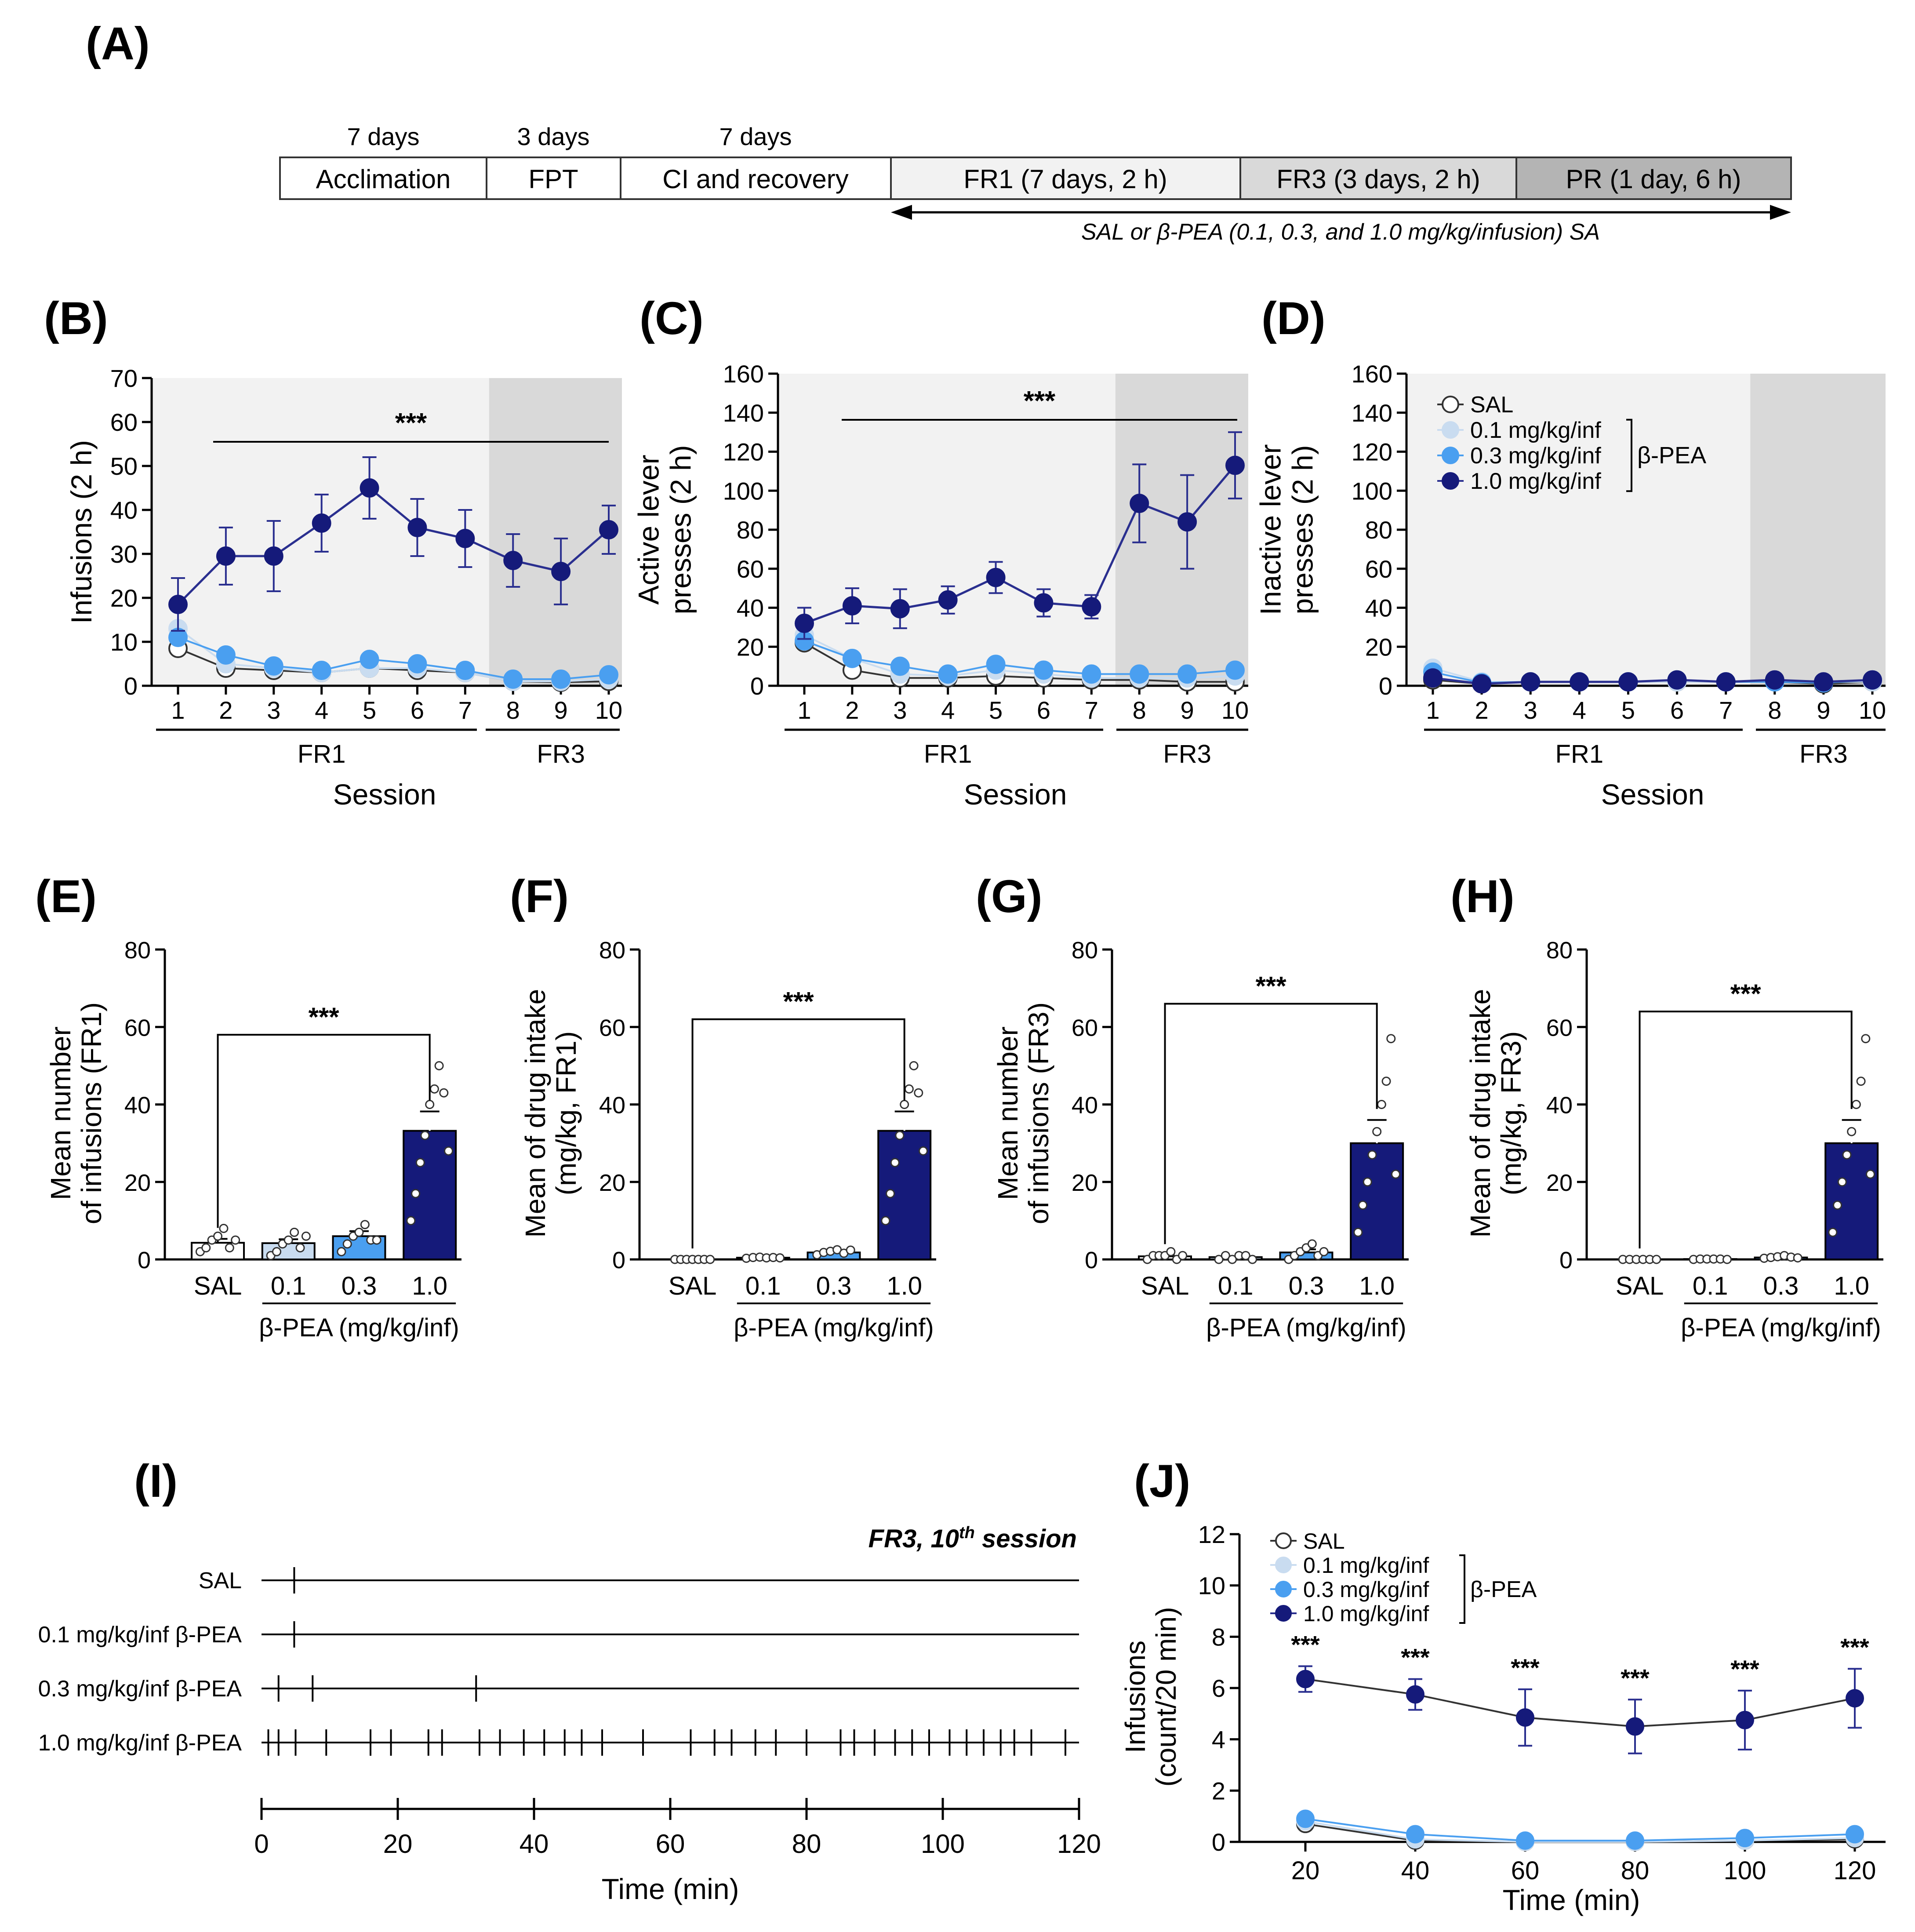 The width and height of the screenshot is (1915, 1932). Describe the element at coordinates (664, 529) in the screenshot. I see `chart-c-y-axis-label: Active leverpresses (2 h)` at that location.